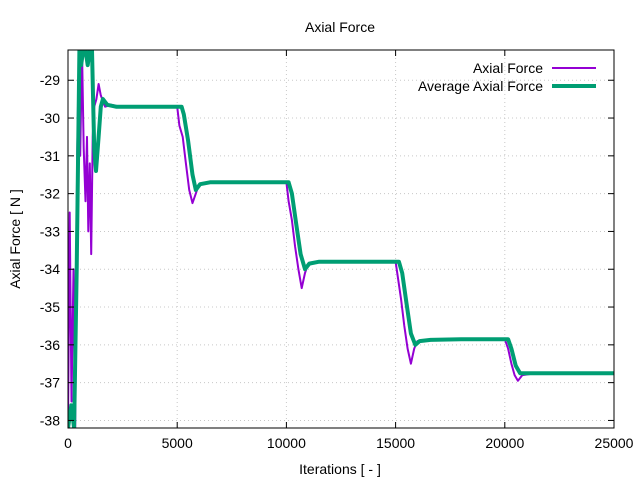 This screenshot has height=480, width=640. What do you see at coordinates (508, 68) in the screenshot?
I see `legend-label-axial-force: Axial Force` at bounding box center [508, 68].